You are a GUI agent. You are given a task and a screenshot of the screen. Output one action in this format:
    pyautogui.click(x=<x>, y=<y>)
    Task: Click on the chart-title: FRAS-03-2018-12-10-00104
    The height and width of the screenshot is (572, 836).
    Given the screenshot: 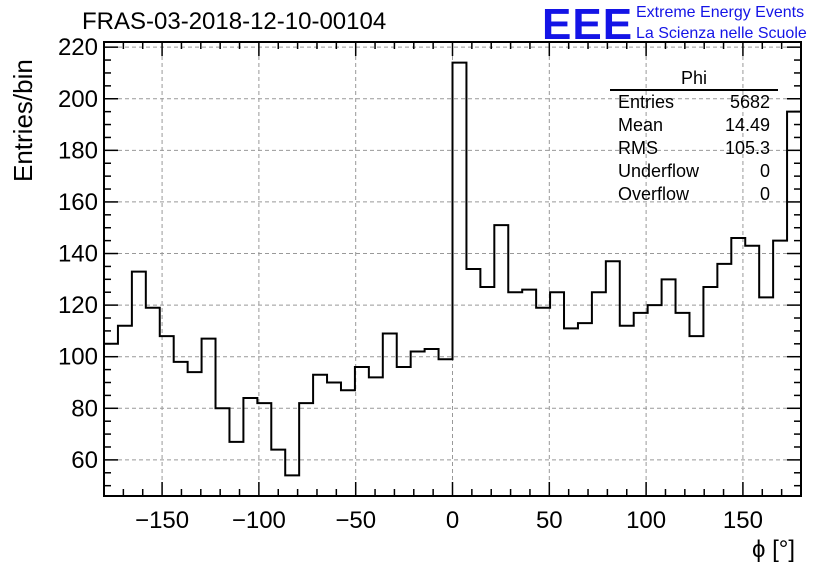 What is the action you would take?
    pyautogui.click(x=234, y=21)
    